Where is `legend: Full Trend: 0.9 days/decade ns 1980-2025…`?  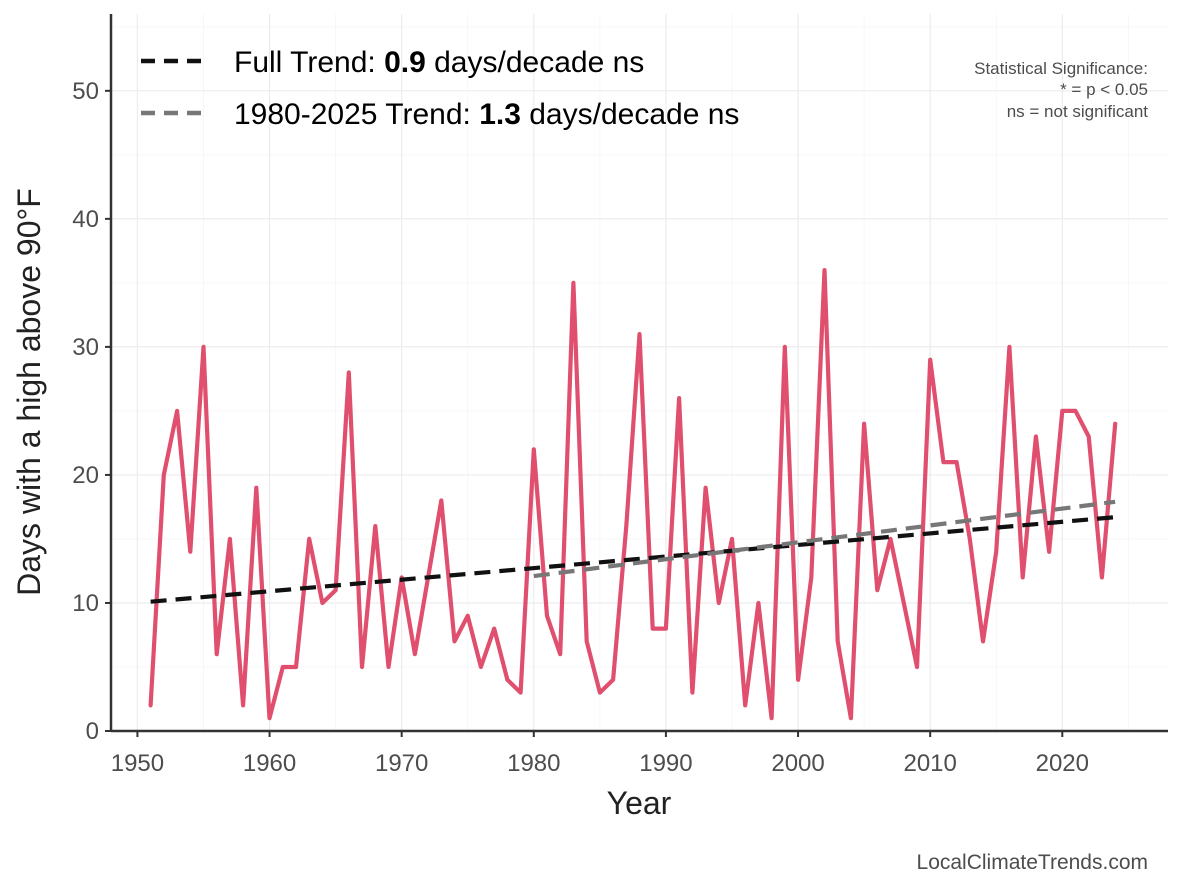
legend: Full Trend: 0.9 days/decade ns 1980-2025… is located at coordinates (440, 88).